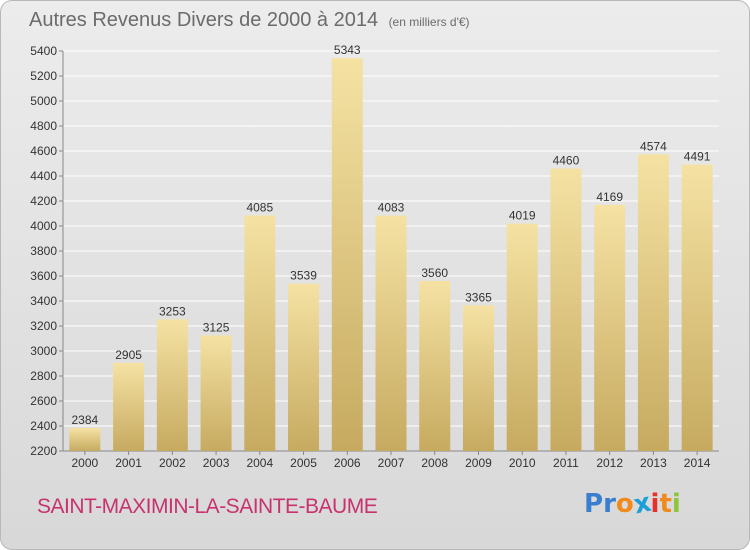 The height and width of the screenshot is (550, 750). I want to click on data-label: 3365, so click(478, 297).